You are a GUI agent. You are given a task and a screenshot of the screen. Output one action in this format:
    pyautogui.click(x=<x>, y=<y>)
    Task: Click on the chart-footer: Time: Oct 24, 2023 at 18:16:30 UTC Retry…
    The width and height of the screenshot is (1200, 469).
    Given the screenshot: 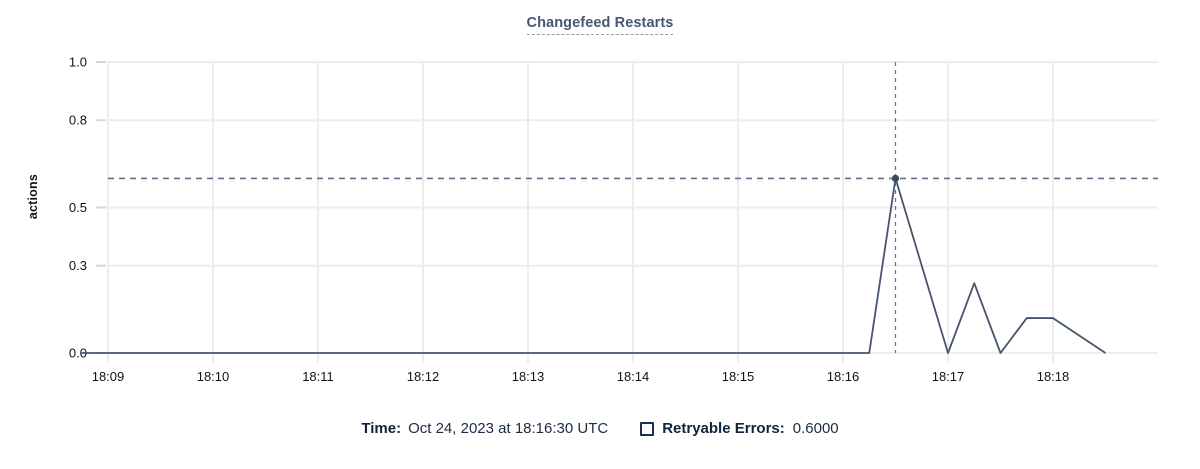 What is the action you would take?
    pyautogui.click(x=600, y=428)
    